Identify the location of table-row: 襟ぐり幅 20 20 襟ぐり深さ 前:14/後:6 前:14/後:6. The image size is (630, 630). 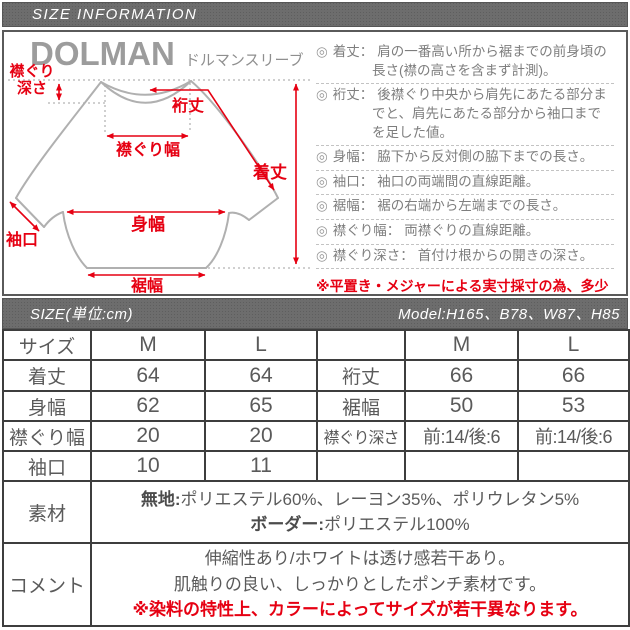
(316, 436).